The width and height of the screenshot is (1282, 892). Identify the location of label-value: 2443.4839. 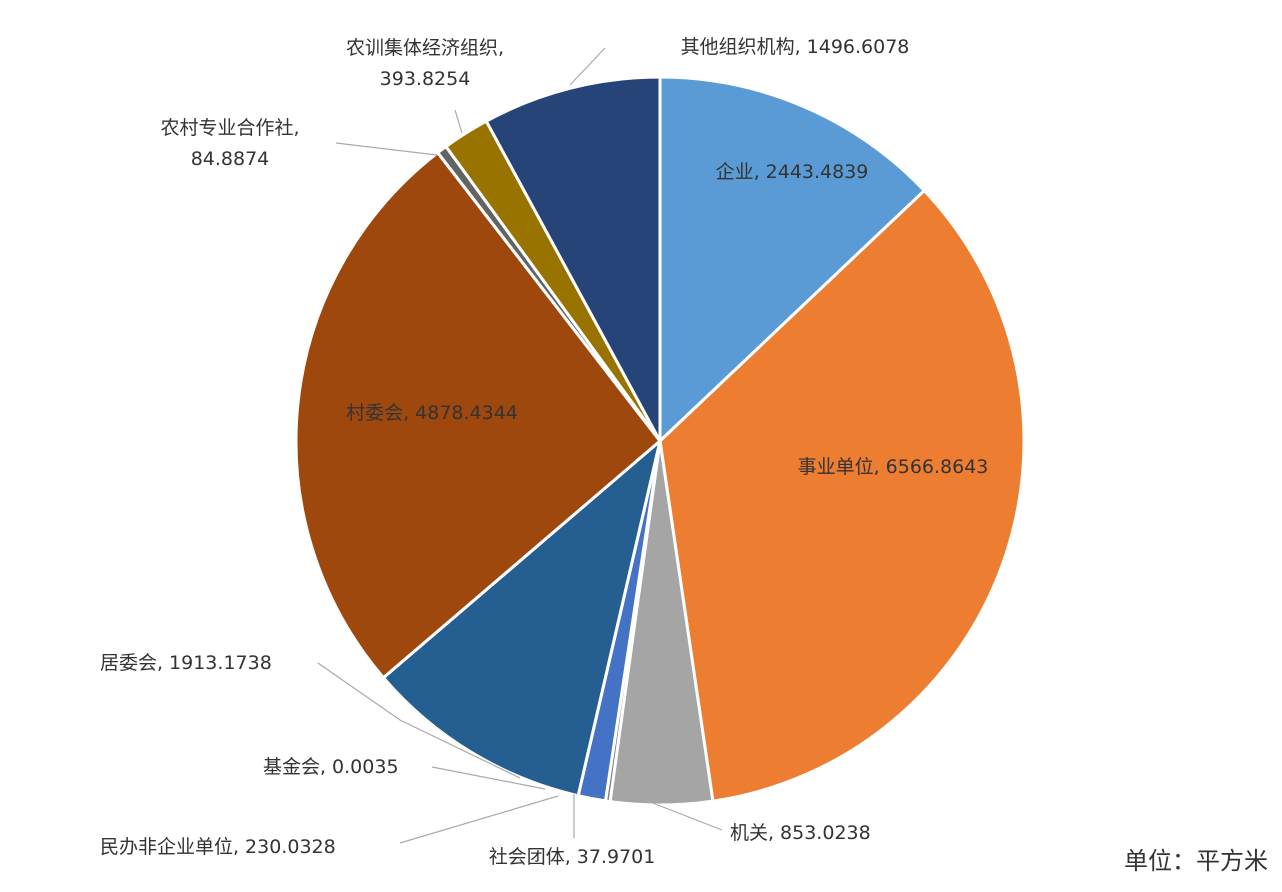
(817, 172).